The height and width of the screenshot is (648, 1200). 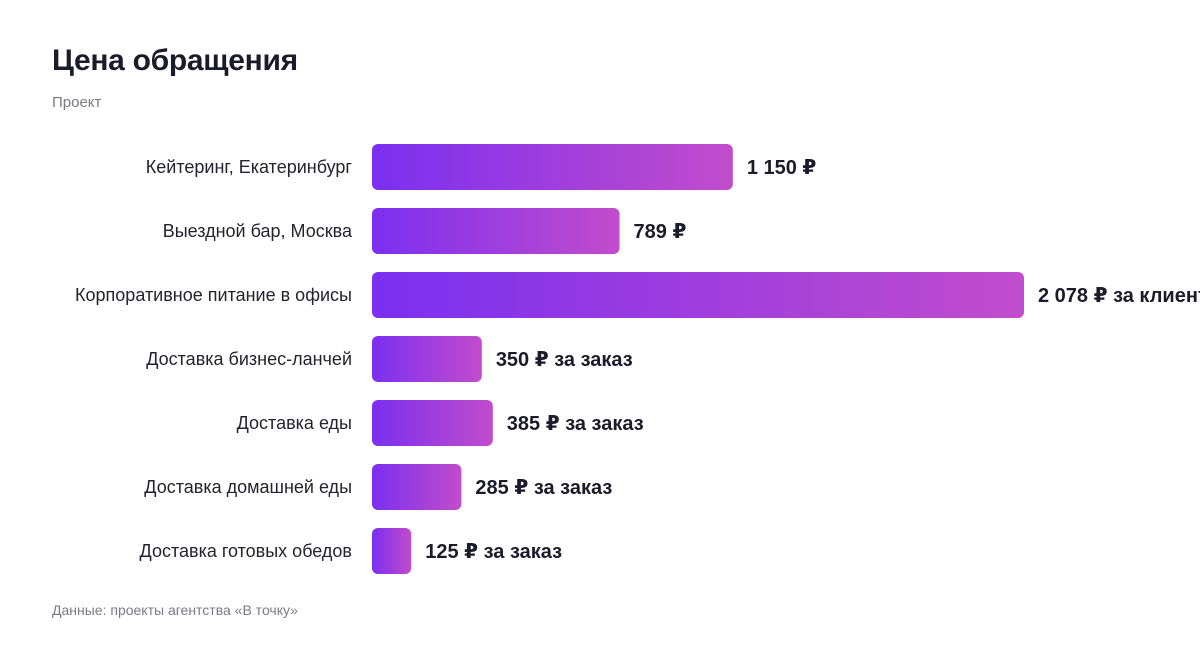 What do you see at coordinates (175, 610) in the screenshot?
I see `chart-source-note: Данные: проекты агентства «В точку»` at bounding box center [175, 610].